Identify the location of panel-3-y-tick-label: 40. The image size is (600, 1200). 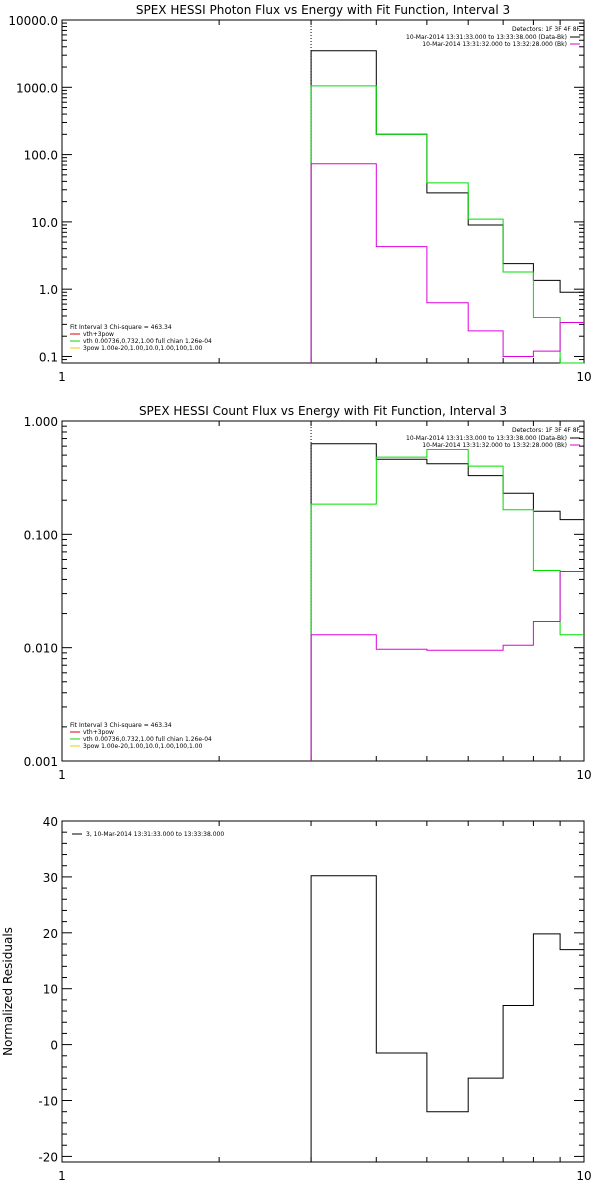
(50, 822).